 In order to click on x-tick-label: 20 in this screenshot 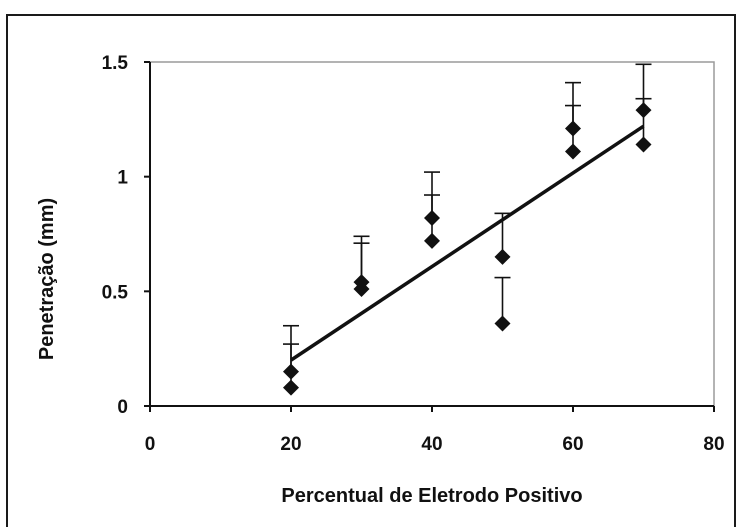, I will do `click(290, 444)`.